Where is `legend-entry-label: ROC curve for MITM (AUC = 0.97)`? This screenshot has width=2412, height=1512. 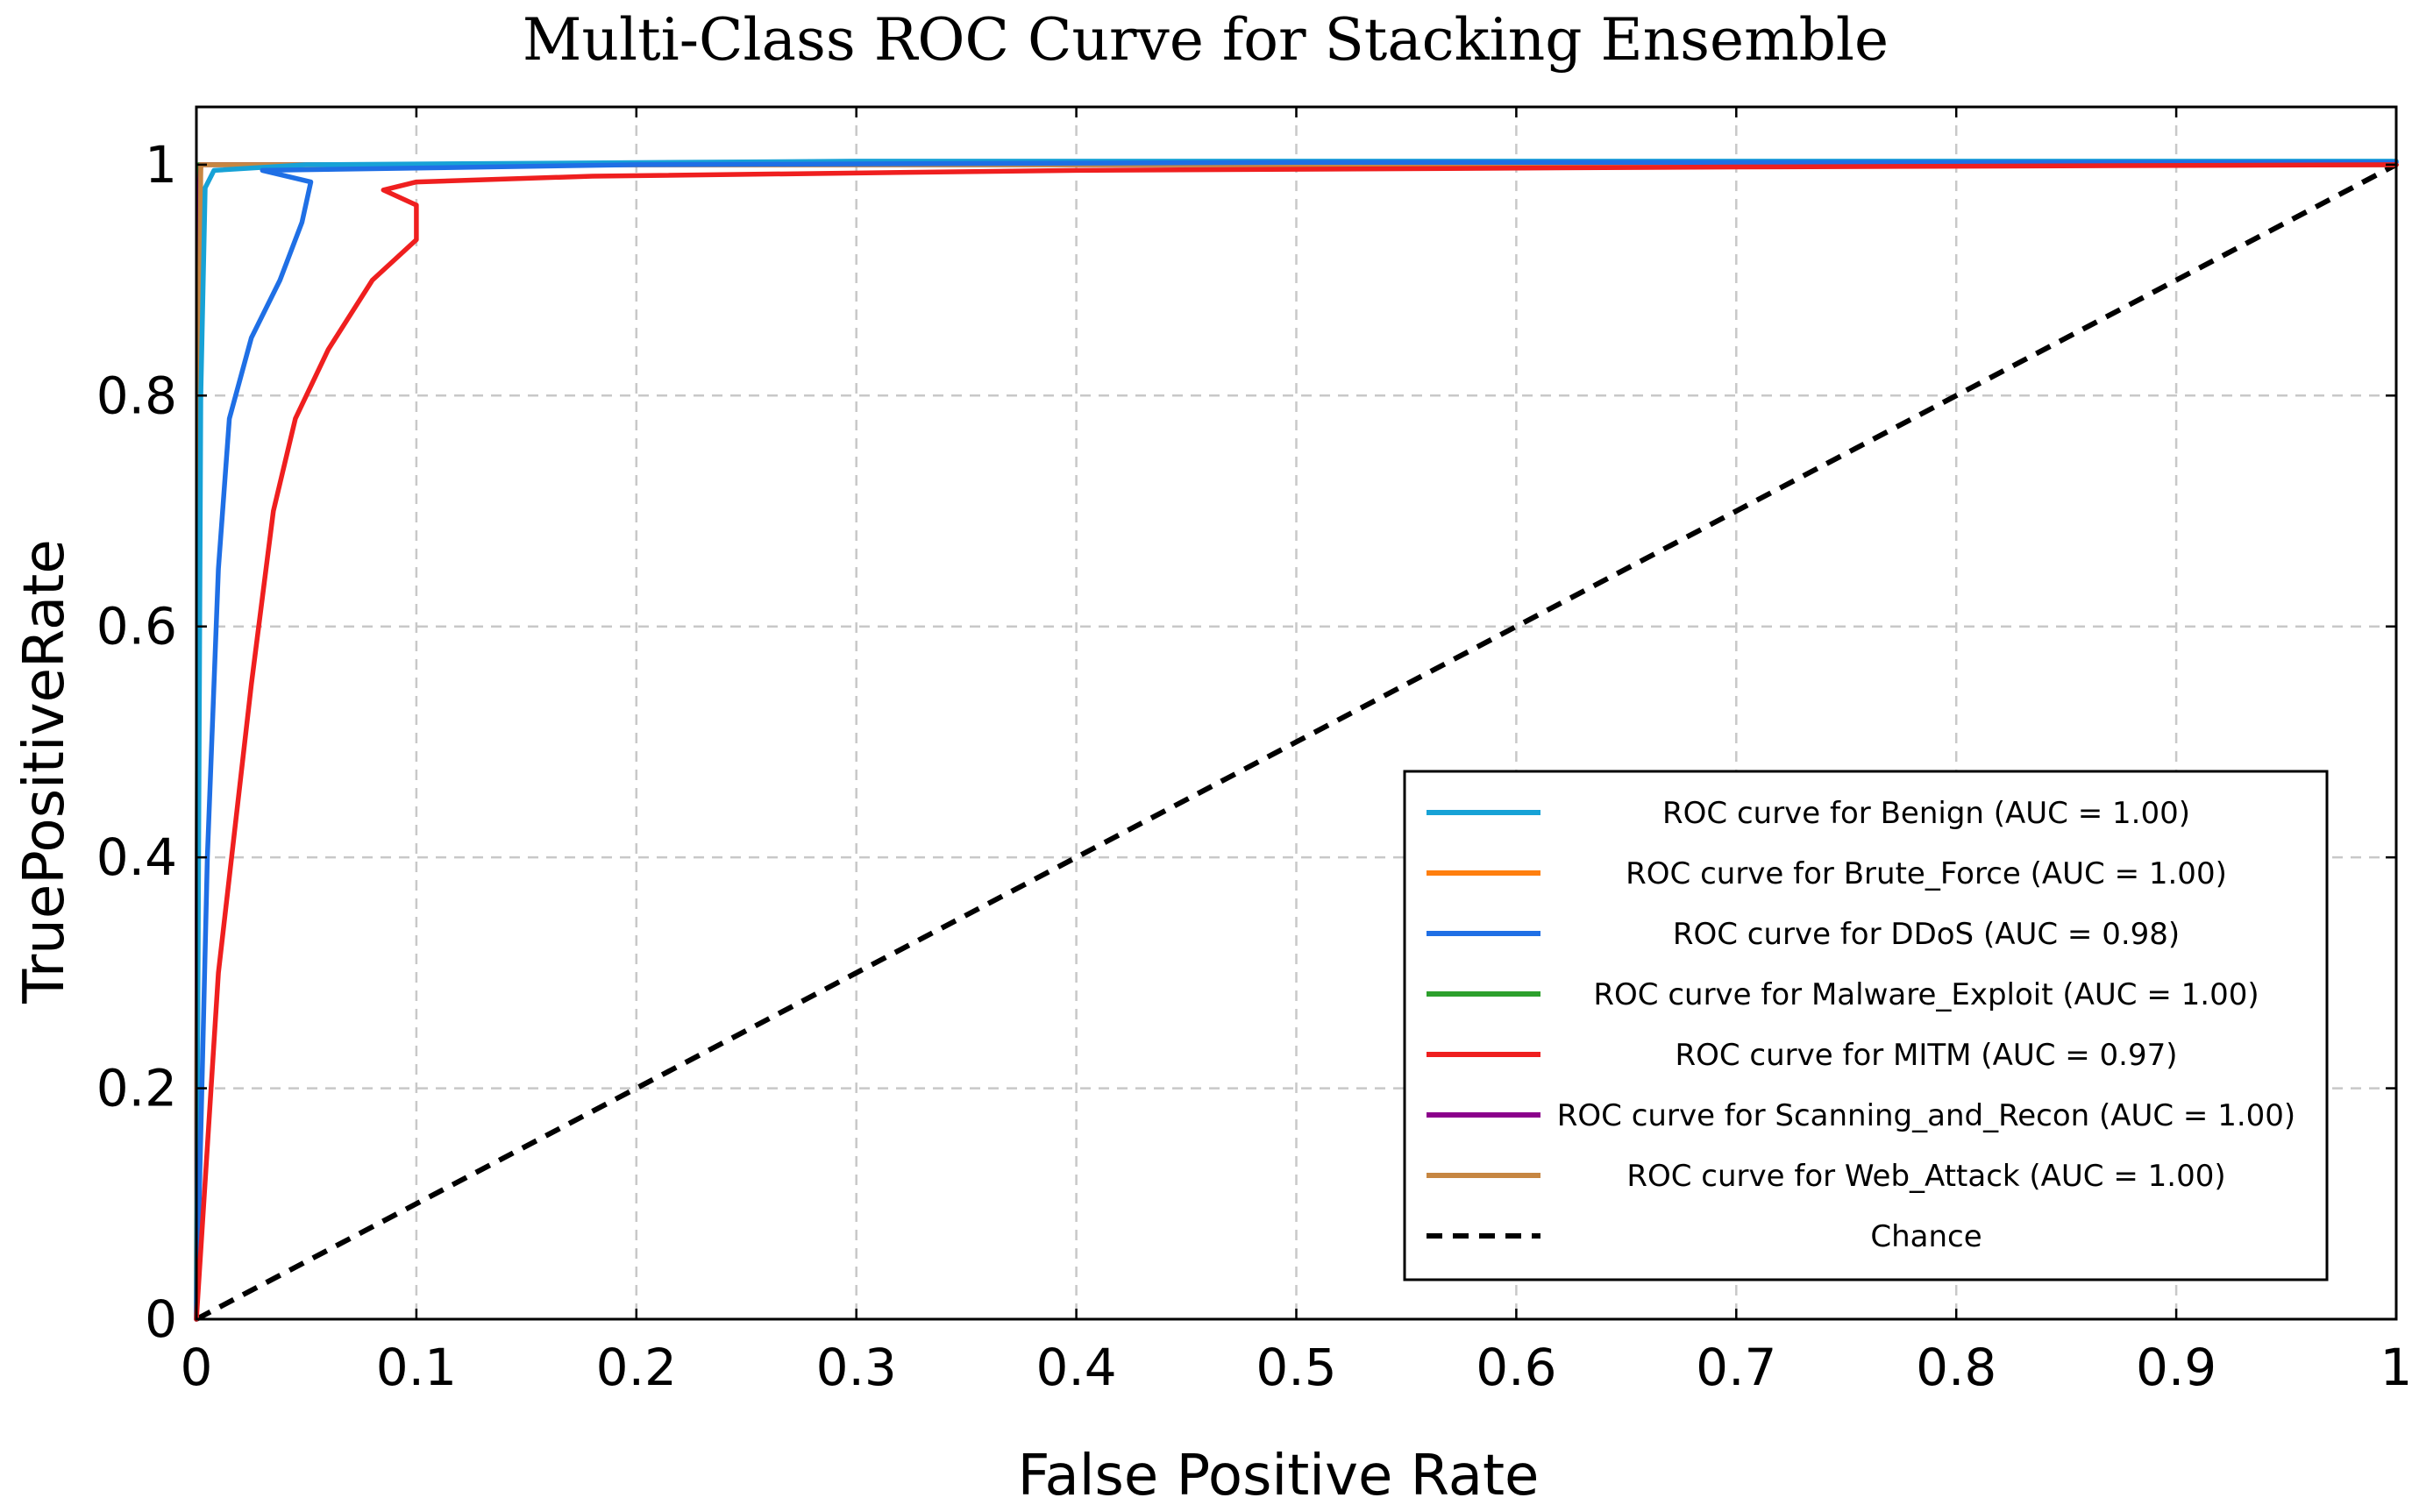
legend-entry-label: ROC curve for MITM (AUC = 0.97) is located at coordinates (1926, 1055).